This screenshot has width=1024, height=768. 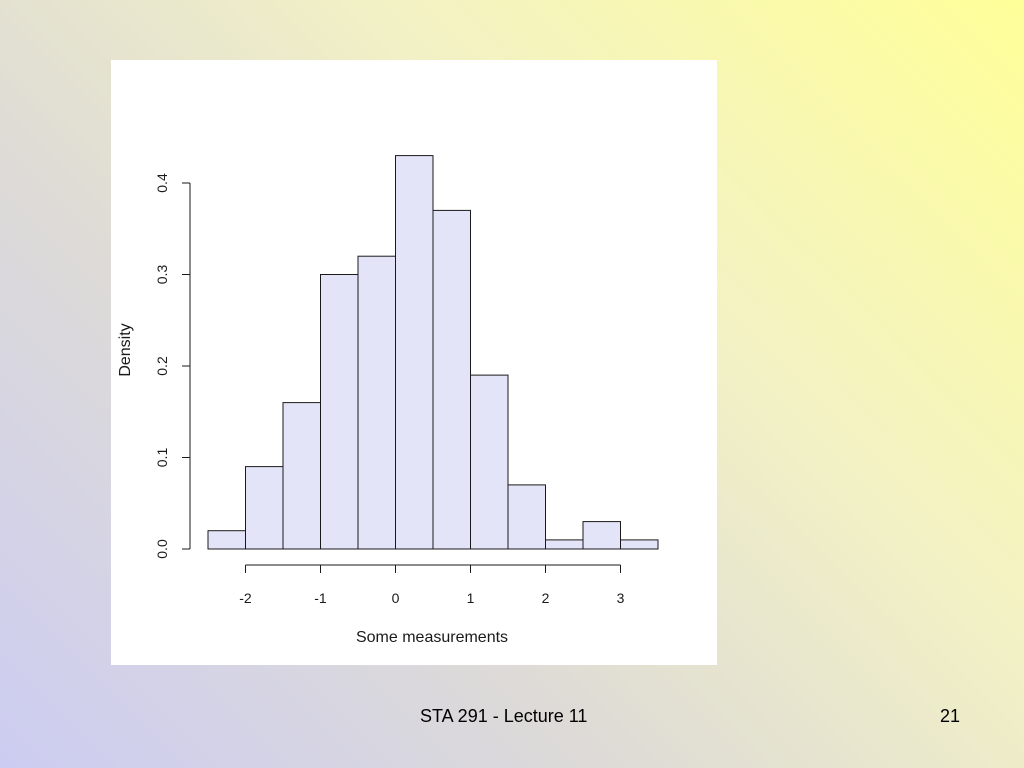 I want to click on x-tick-label: 1, so click(x=471, y=598).